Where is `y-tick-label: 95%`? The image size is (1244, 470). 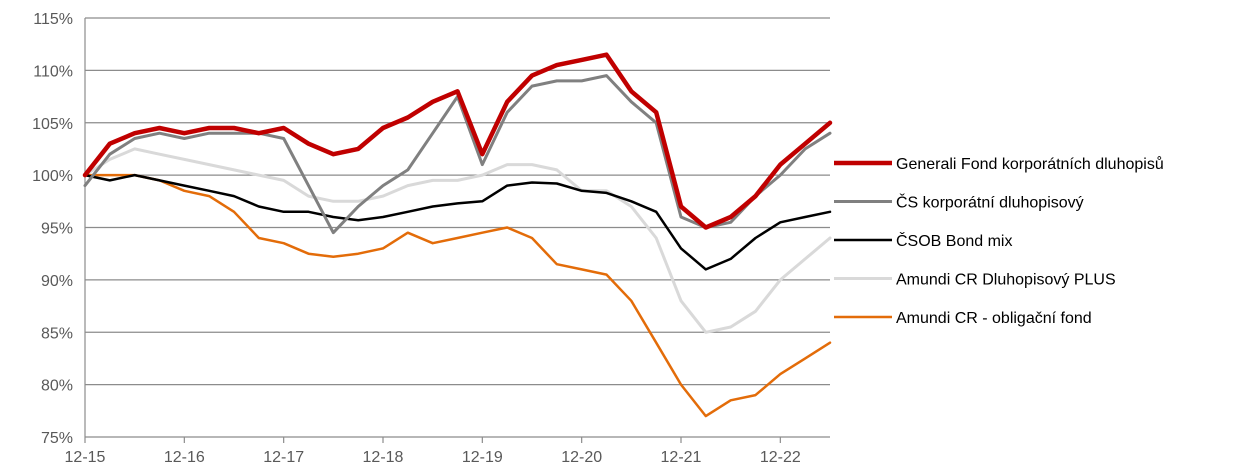
y-tick-label: 95% is located at coordinates (57, 229).